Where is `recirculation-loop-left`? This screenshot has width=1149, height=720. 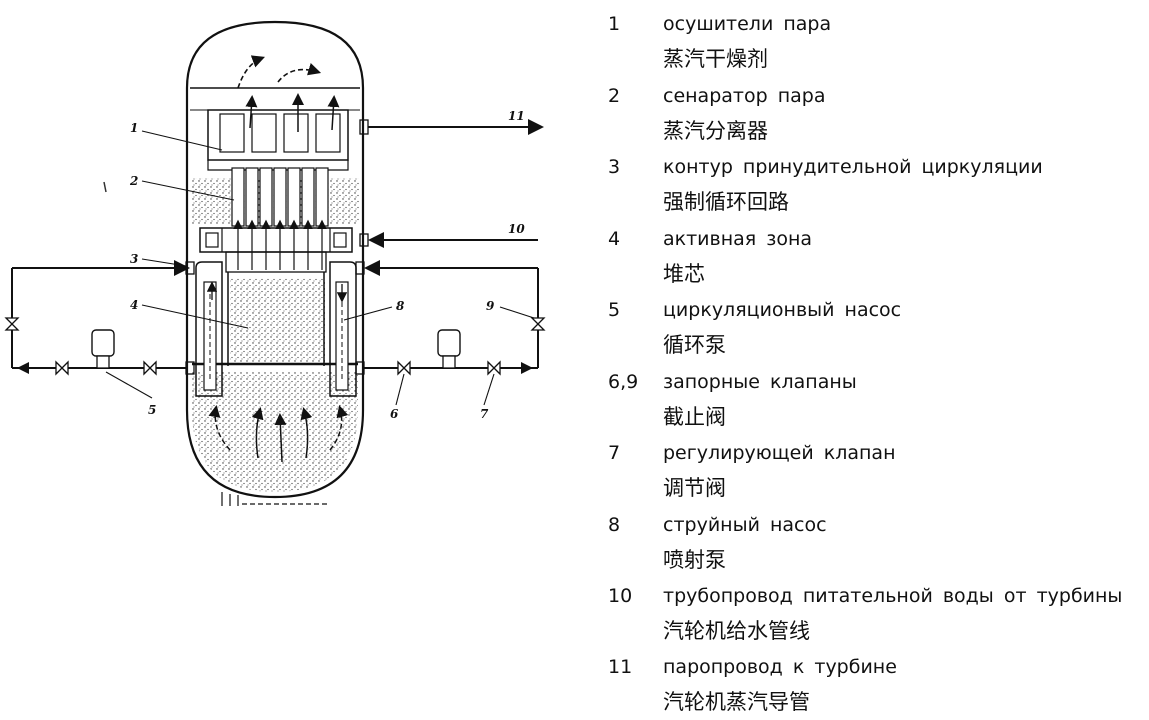 recirculation-loop-left is located at coordinates (99, 318).